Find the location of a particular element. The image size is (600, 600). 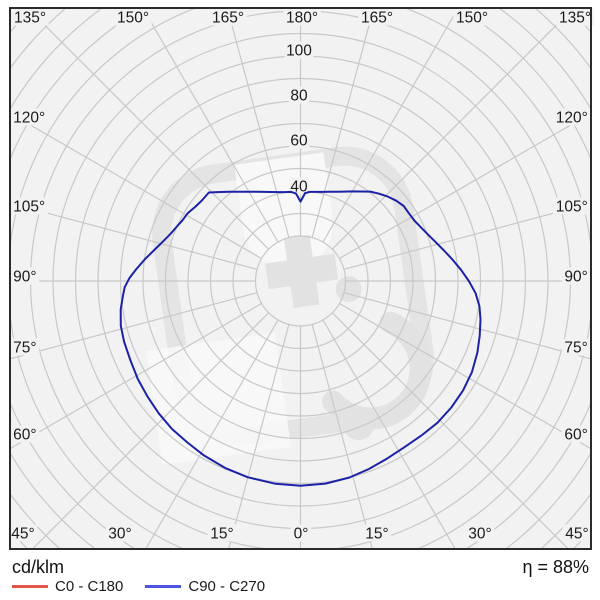

legend-item-c0-c180: C0 - C180 is located at coordinates (67, 586).